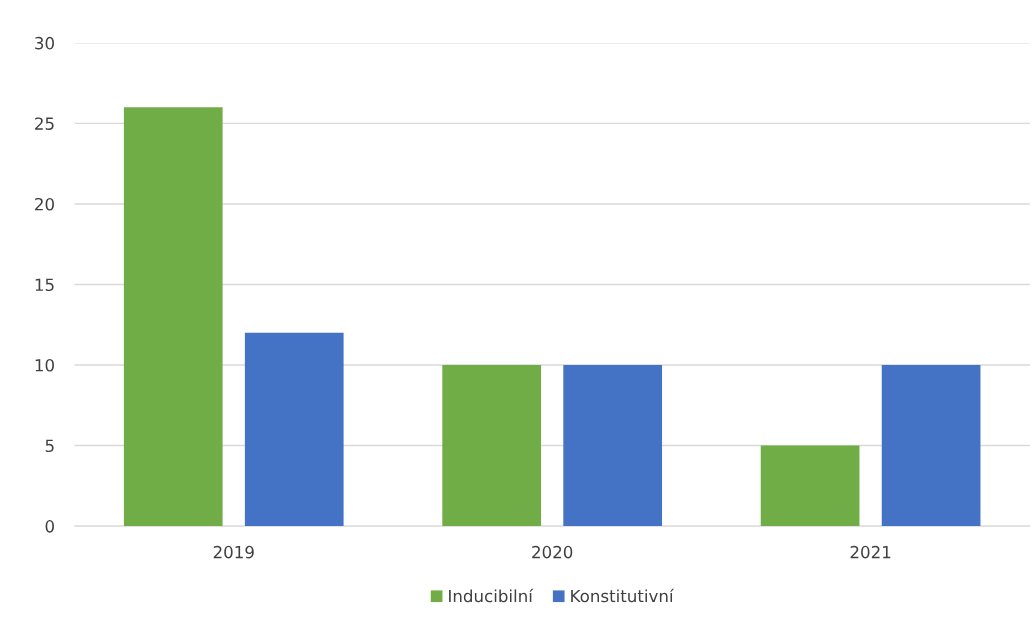 The image size is (1035, 640). Describe the element at coordinates (44, 204) in the screenshot. I see `y-tick-label: 20` at that location.